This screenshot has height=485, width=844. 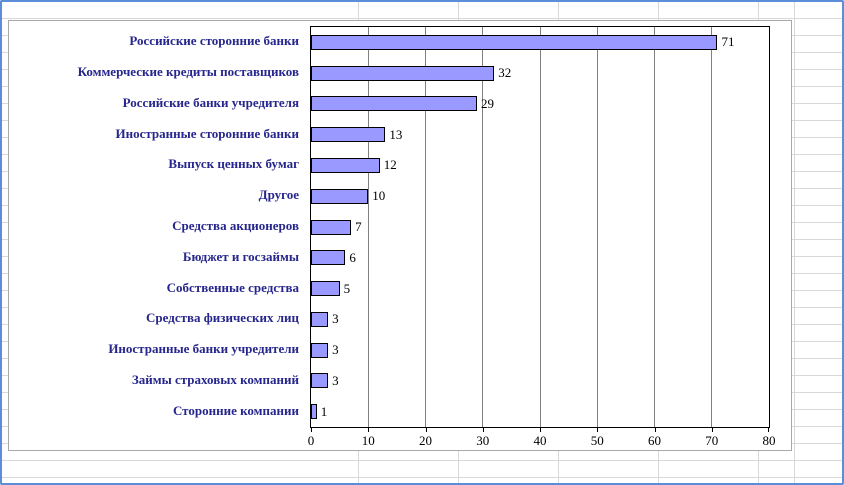 I want to click on category-label: Выпуск ценных бумаг, so click(x=233, y=164).